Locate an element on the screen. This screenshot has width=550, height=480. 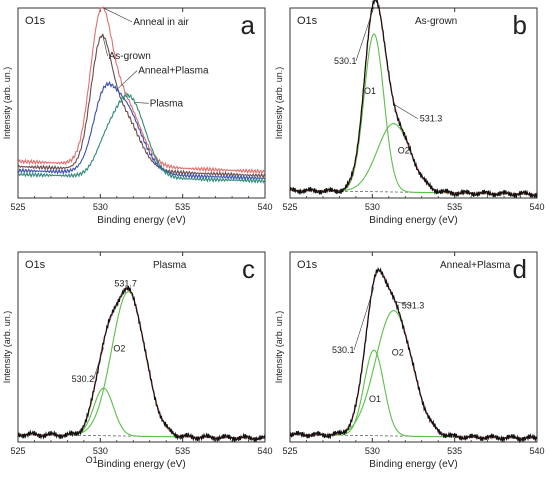
panel-letter: b is located at coordinates (520, 25).